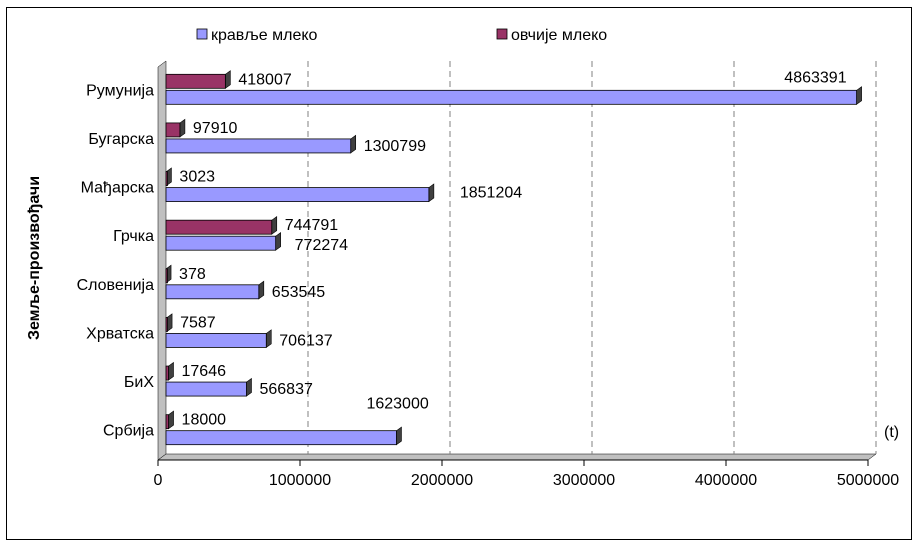  I want to click on bar-kravlje-7-side, so click(859, 95).